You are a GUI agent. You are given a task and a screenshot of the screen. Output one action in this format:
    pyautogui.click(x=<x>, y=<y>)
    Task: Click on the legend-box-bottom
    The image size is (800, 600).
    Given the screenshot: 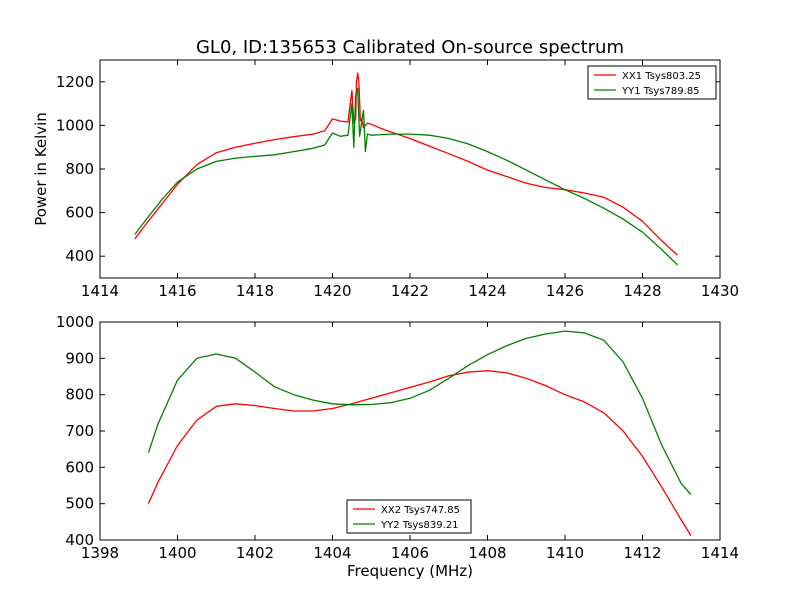 What is the action you would take?
    pyautogui.click(x=409, y=516)
    